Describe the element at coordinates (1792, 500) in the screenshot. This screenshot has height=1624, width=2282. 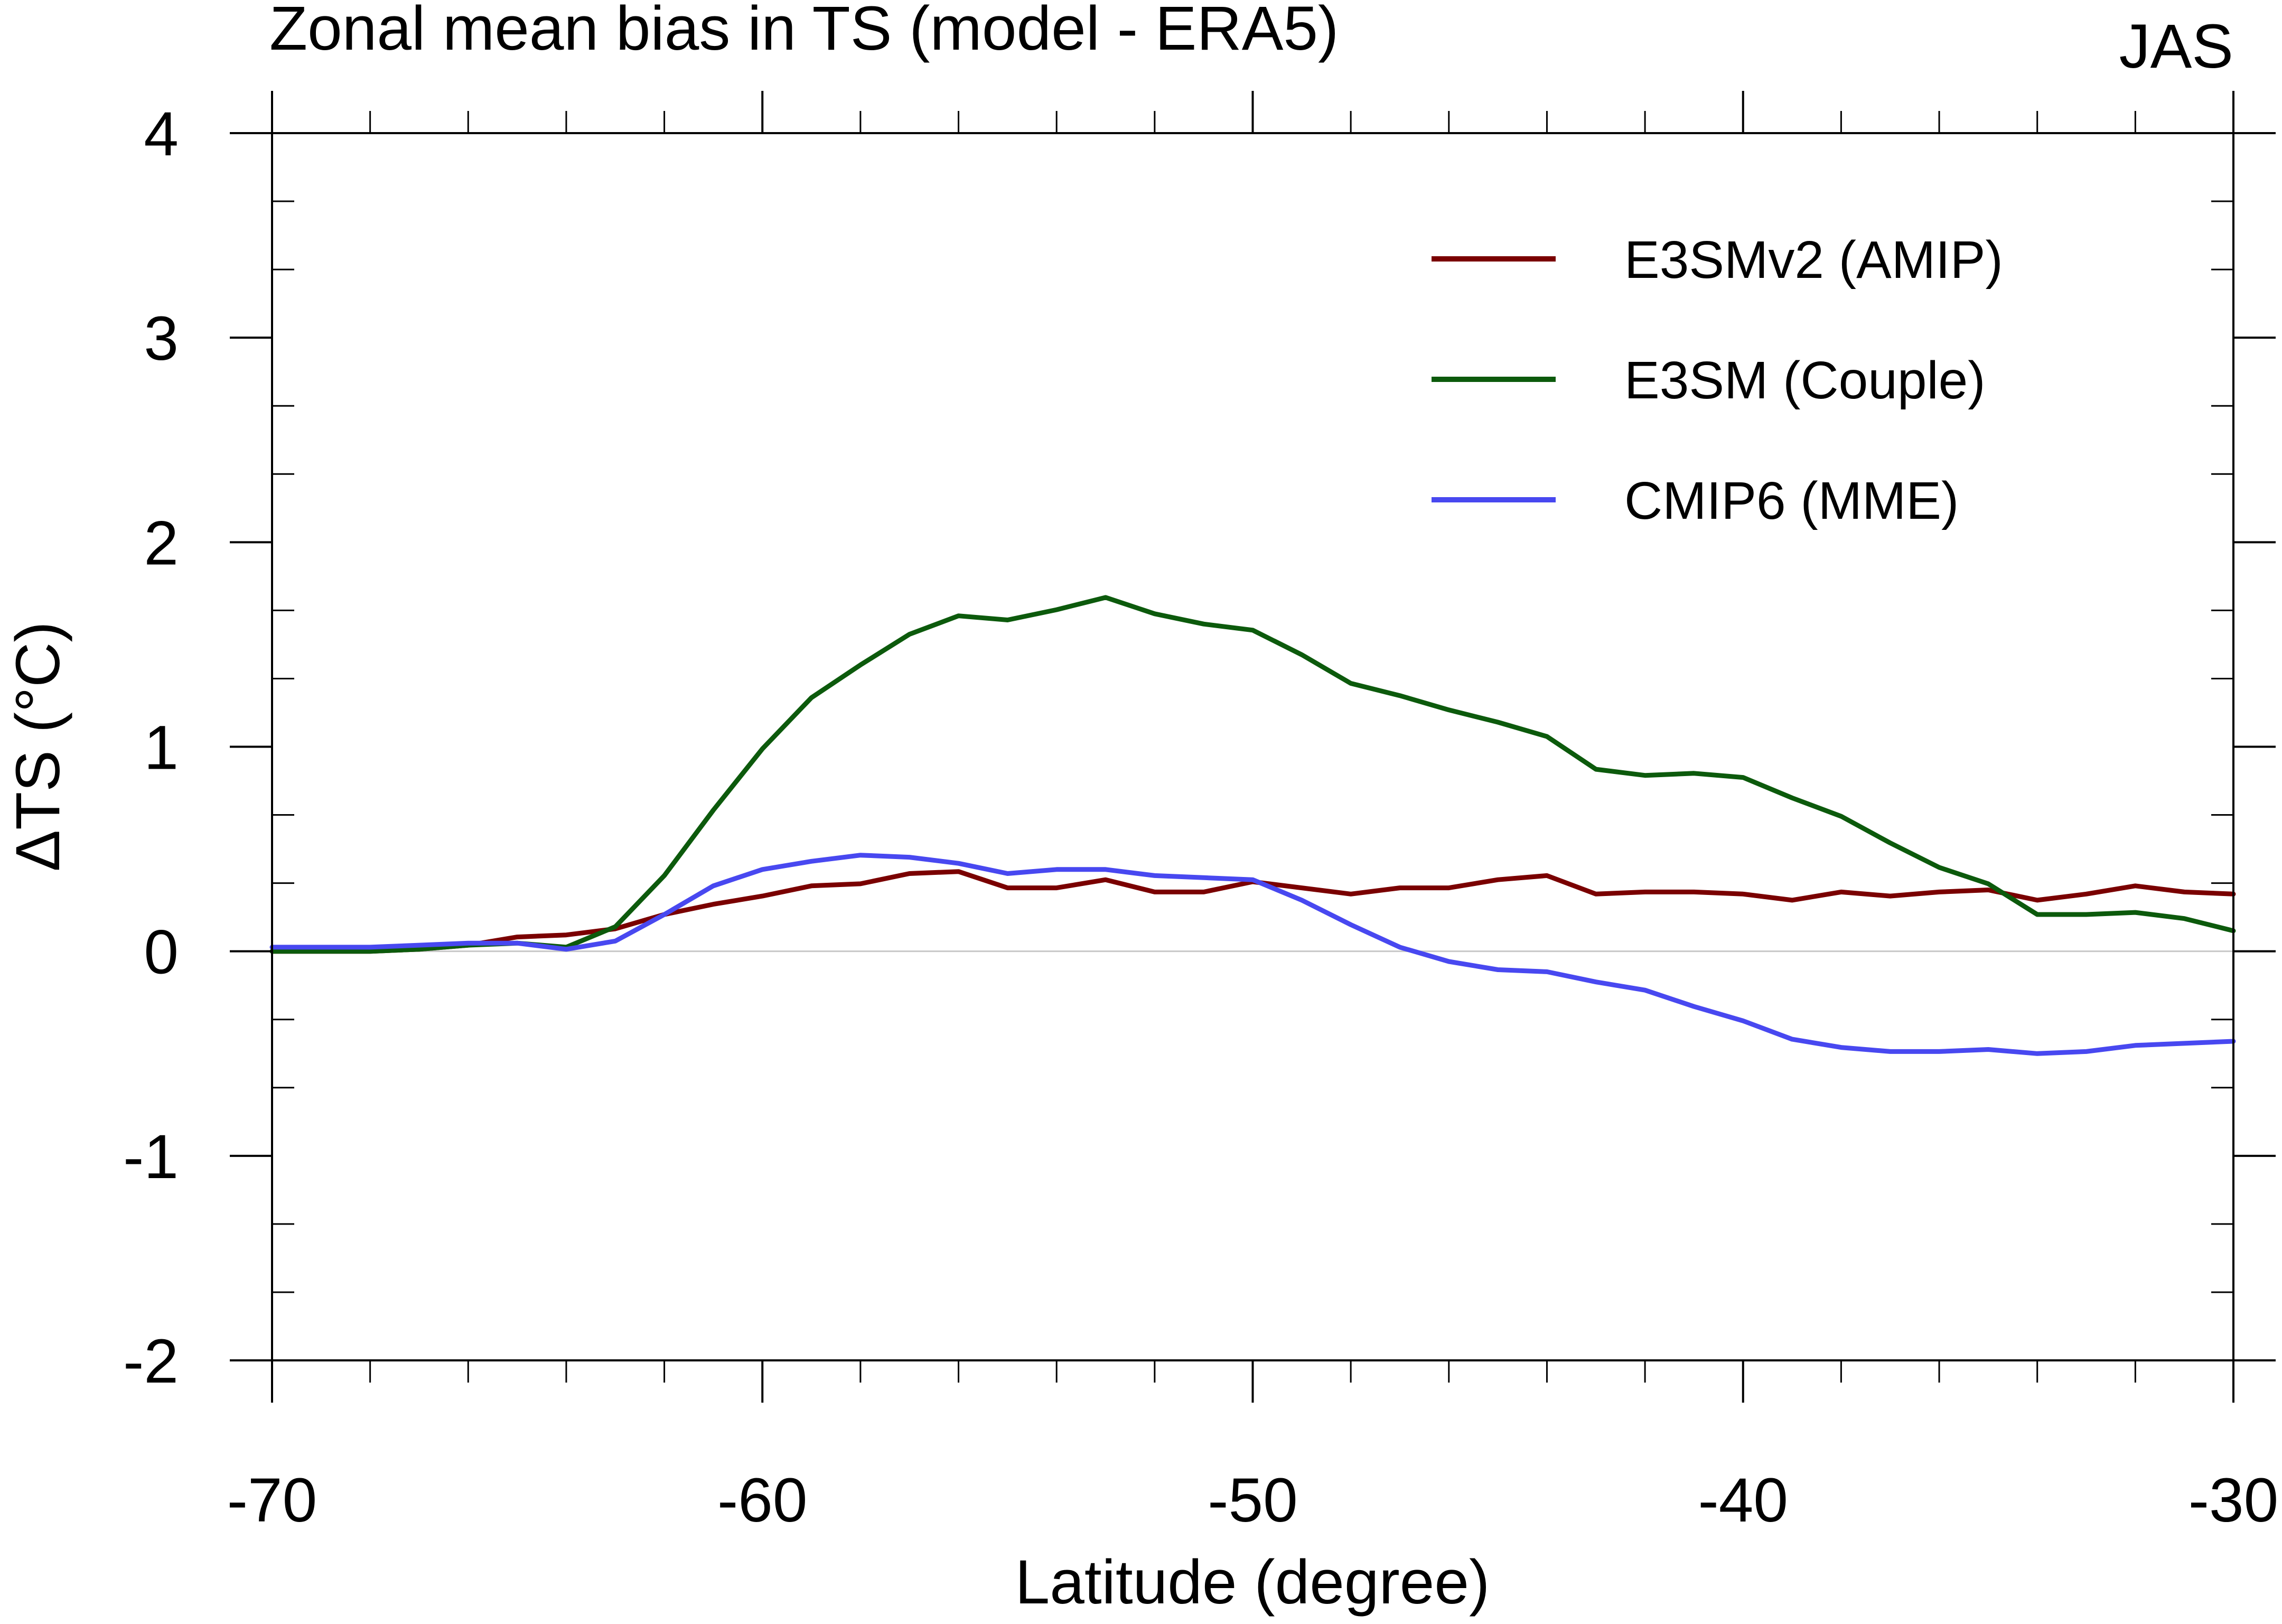
I see `legend-label-cmip6-mme: CMIP6 (MME)` at that location.